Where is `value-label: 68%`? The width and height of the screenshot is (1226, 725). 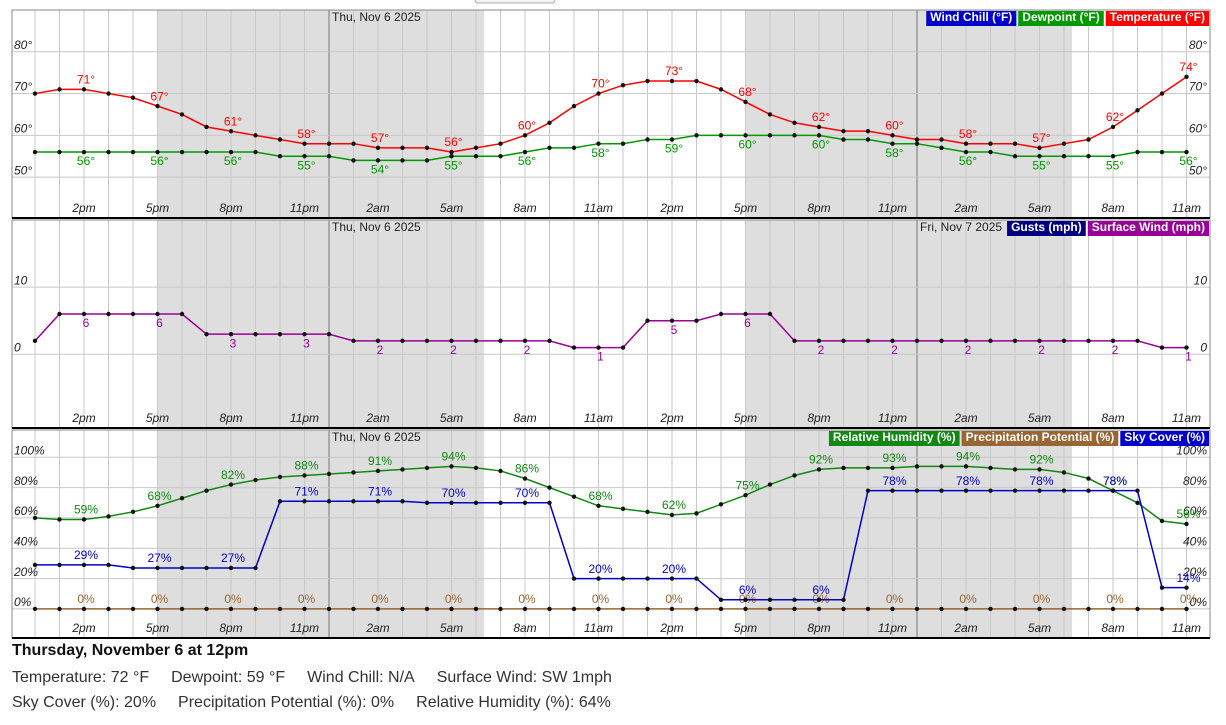
value-label: 68% is located at coordinates (600, 496).